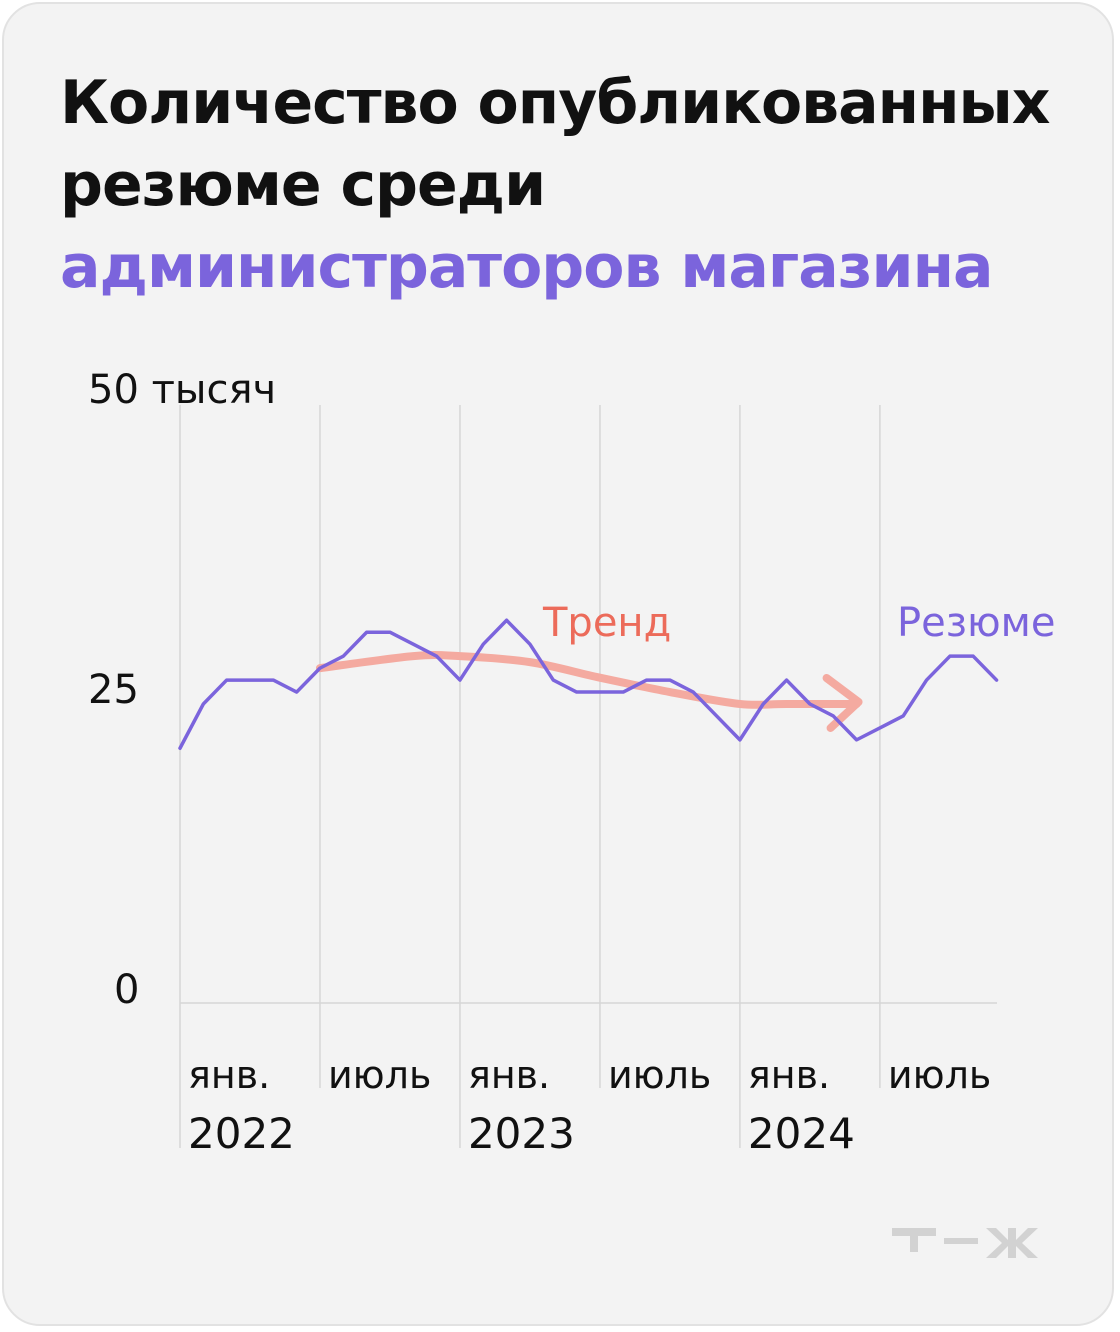 The width and height of the screenshot is (1120, 1332). I want to click on trend-label: Тренд, so click(606, 623).